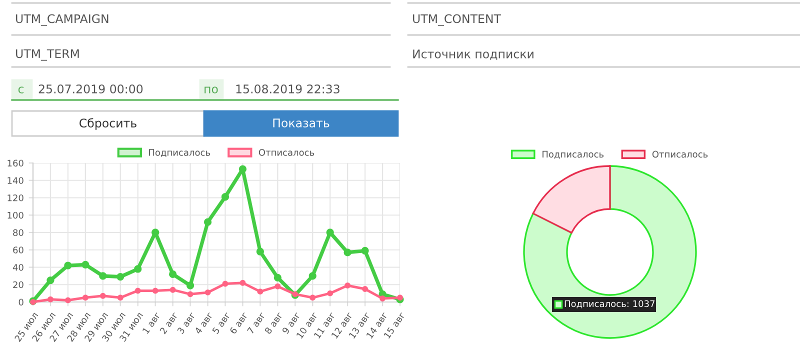 The image size is (800, 348). Describe the element at coordinates (18, 232) in the screenshot. I see `y-tick-label: 80` at that location.